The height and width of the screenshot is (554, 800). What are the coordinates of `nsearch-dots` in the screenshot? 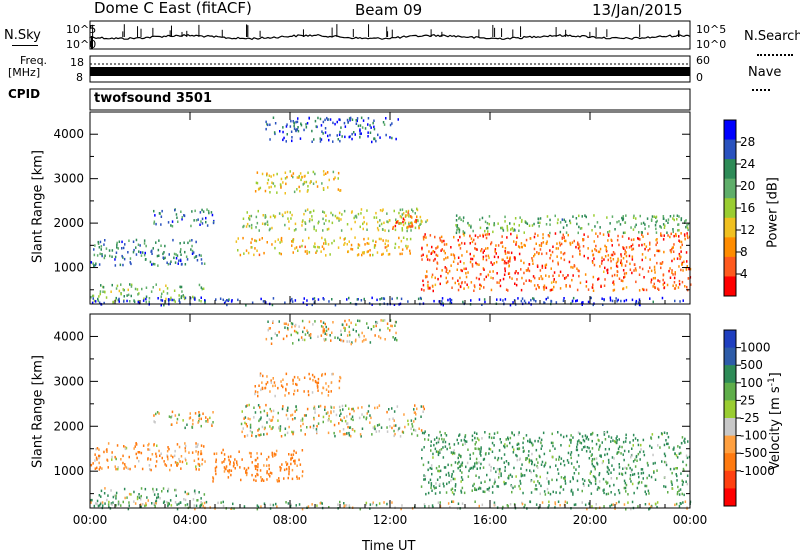 It's located at (775, 51).